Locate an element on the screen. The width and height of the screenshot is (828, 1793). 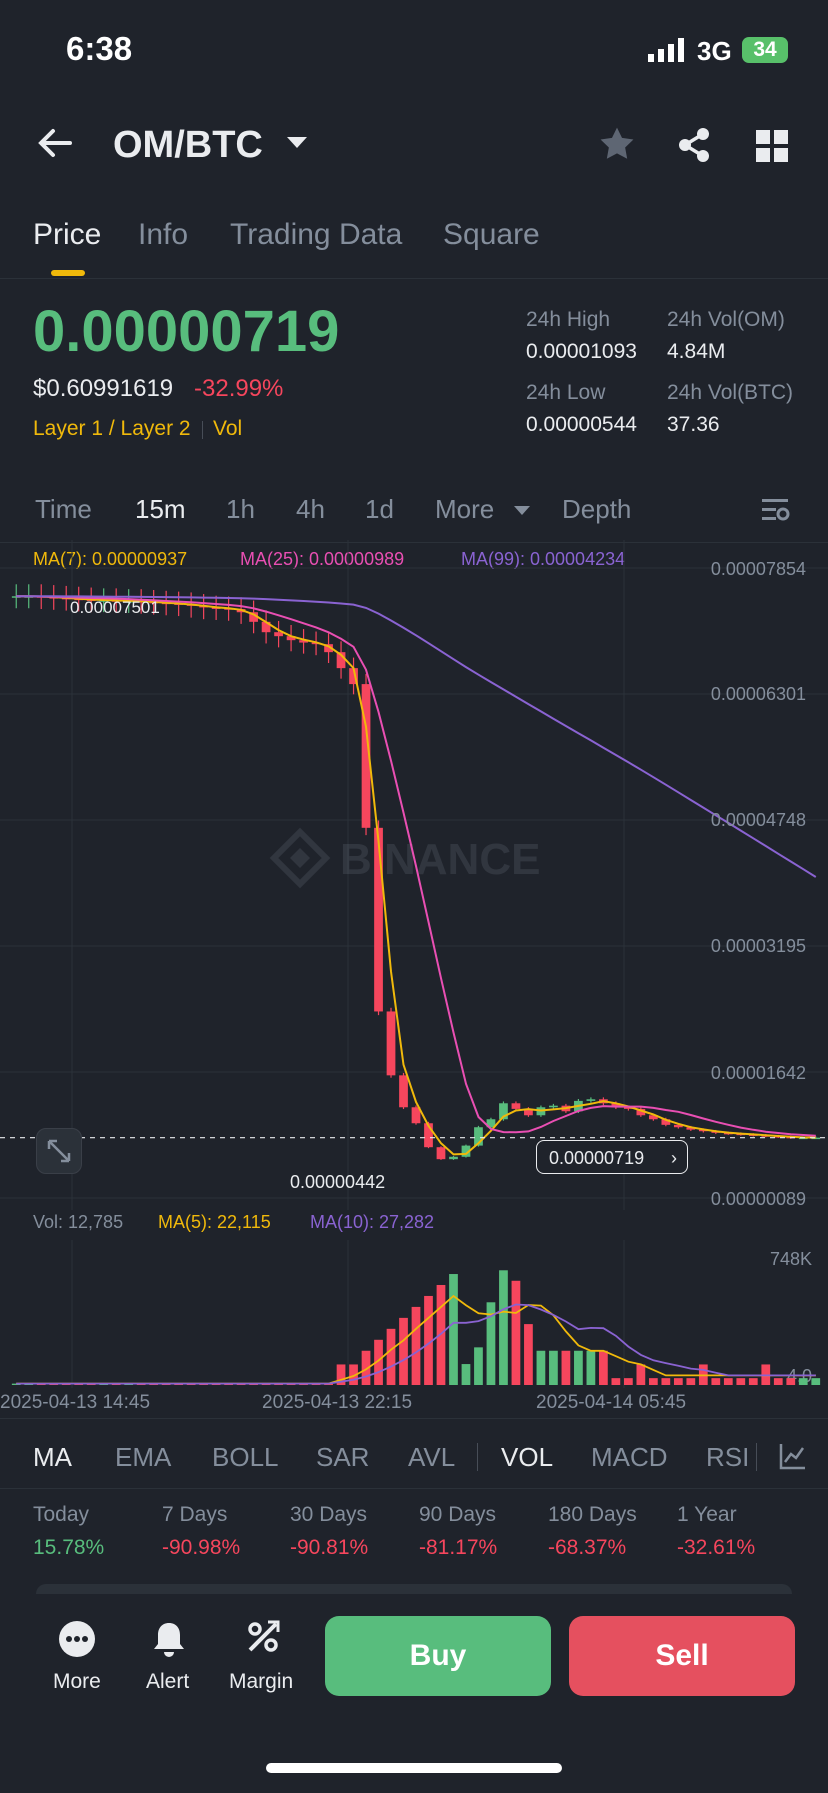
svg-text: BINANCE is located at coordinates (440, 859).